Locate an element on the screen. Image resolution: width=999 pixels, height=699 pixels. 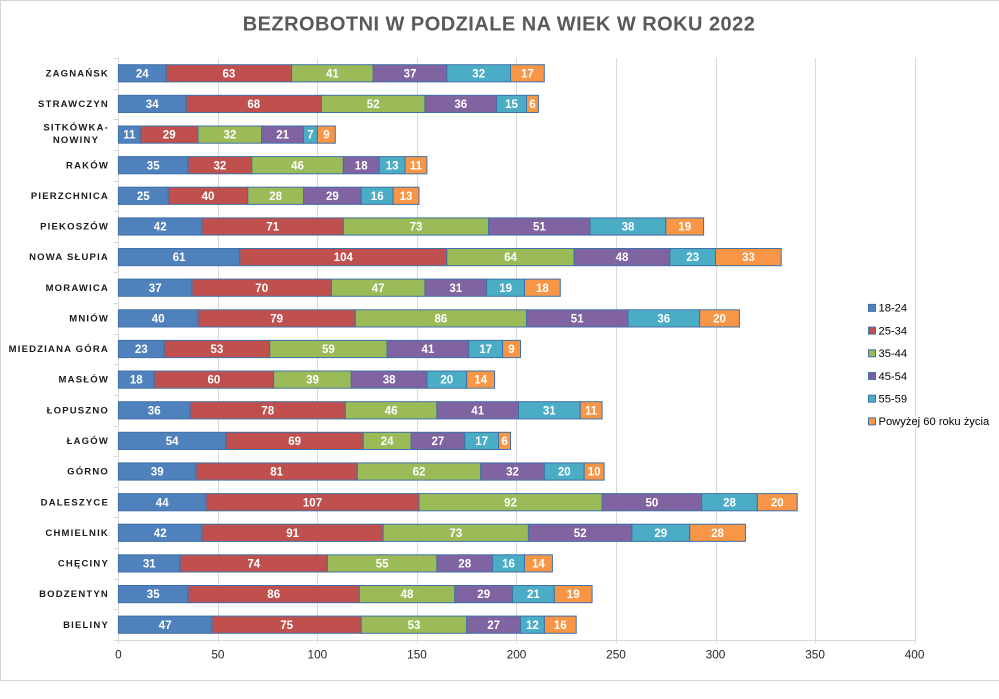
svg-text: 400 is located at coordinates (915, 655).